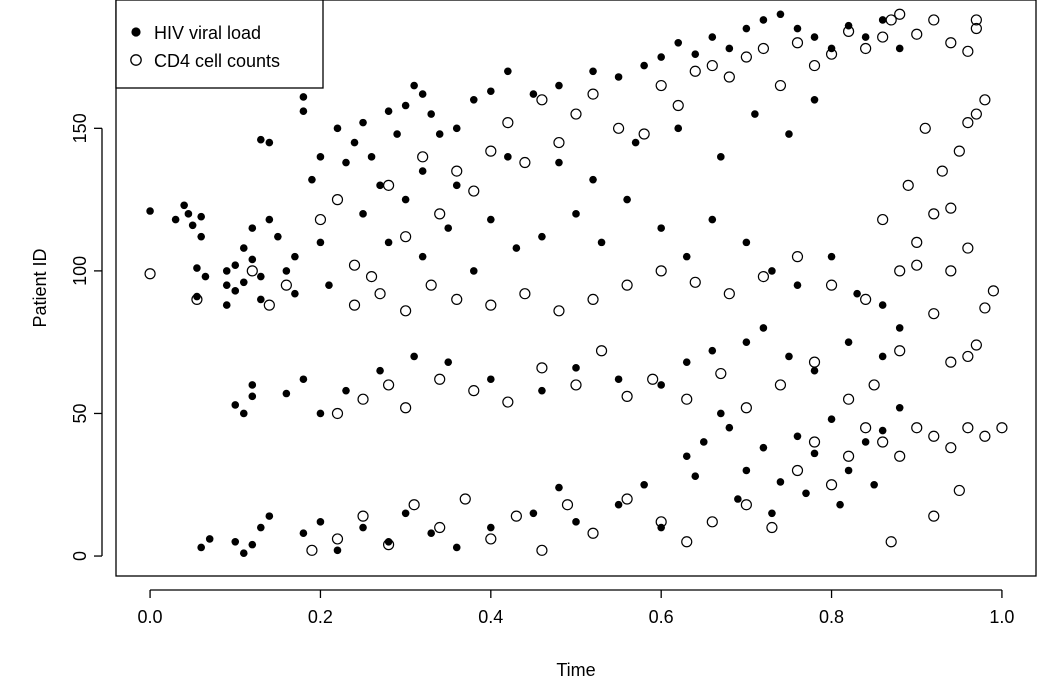 The width and height of the screenshot is (1040, 682). What do you see at coordinates (136, 32) in the screenshot?
I see `legend-marker-hiv` at bounding box center [136, 32].